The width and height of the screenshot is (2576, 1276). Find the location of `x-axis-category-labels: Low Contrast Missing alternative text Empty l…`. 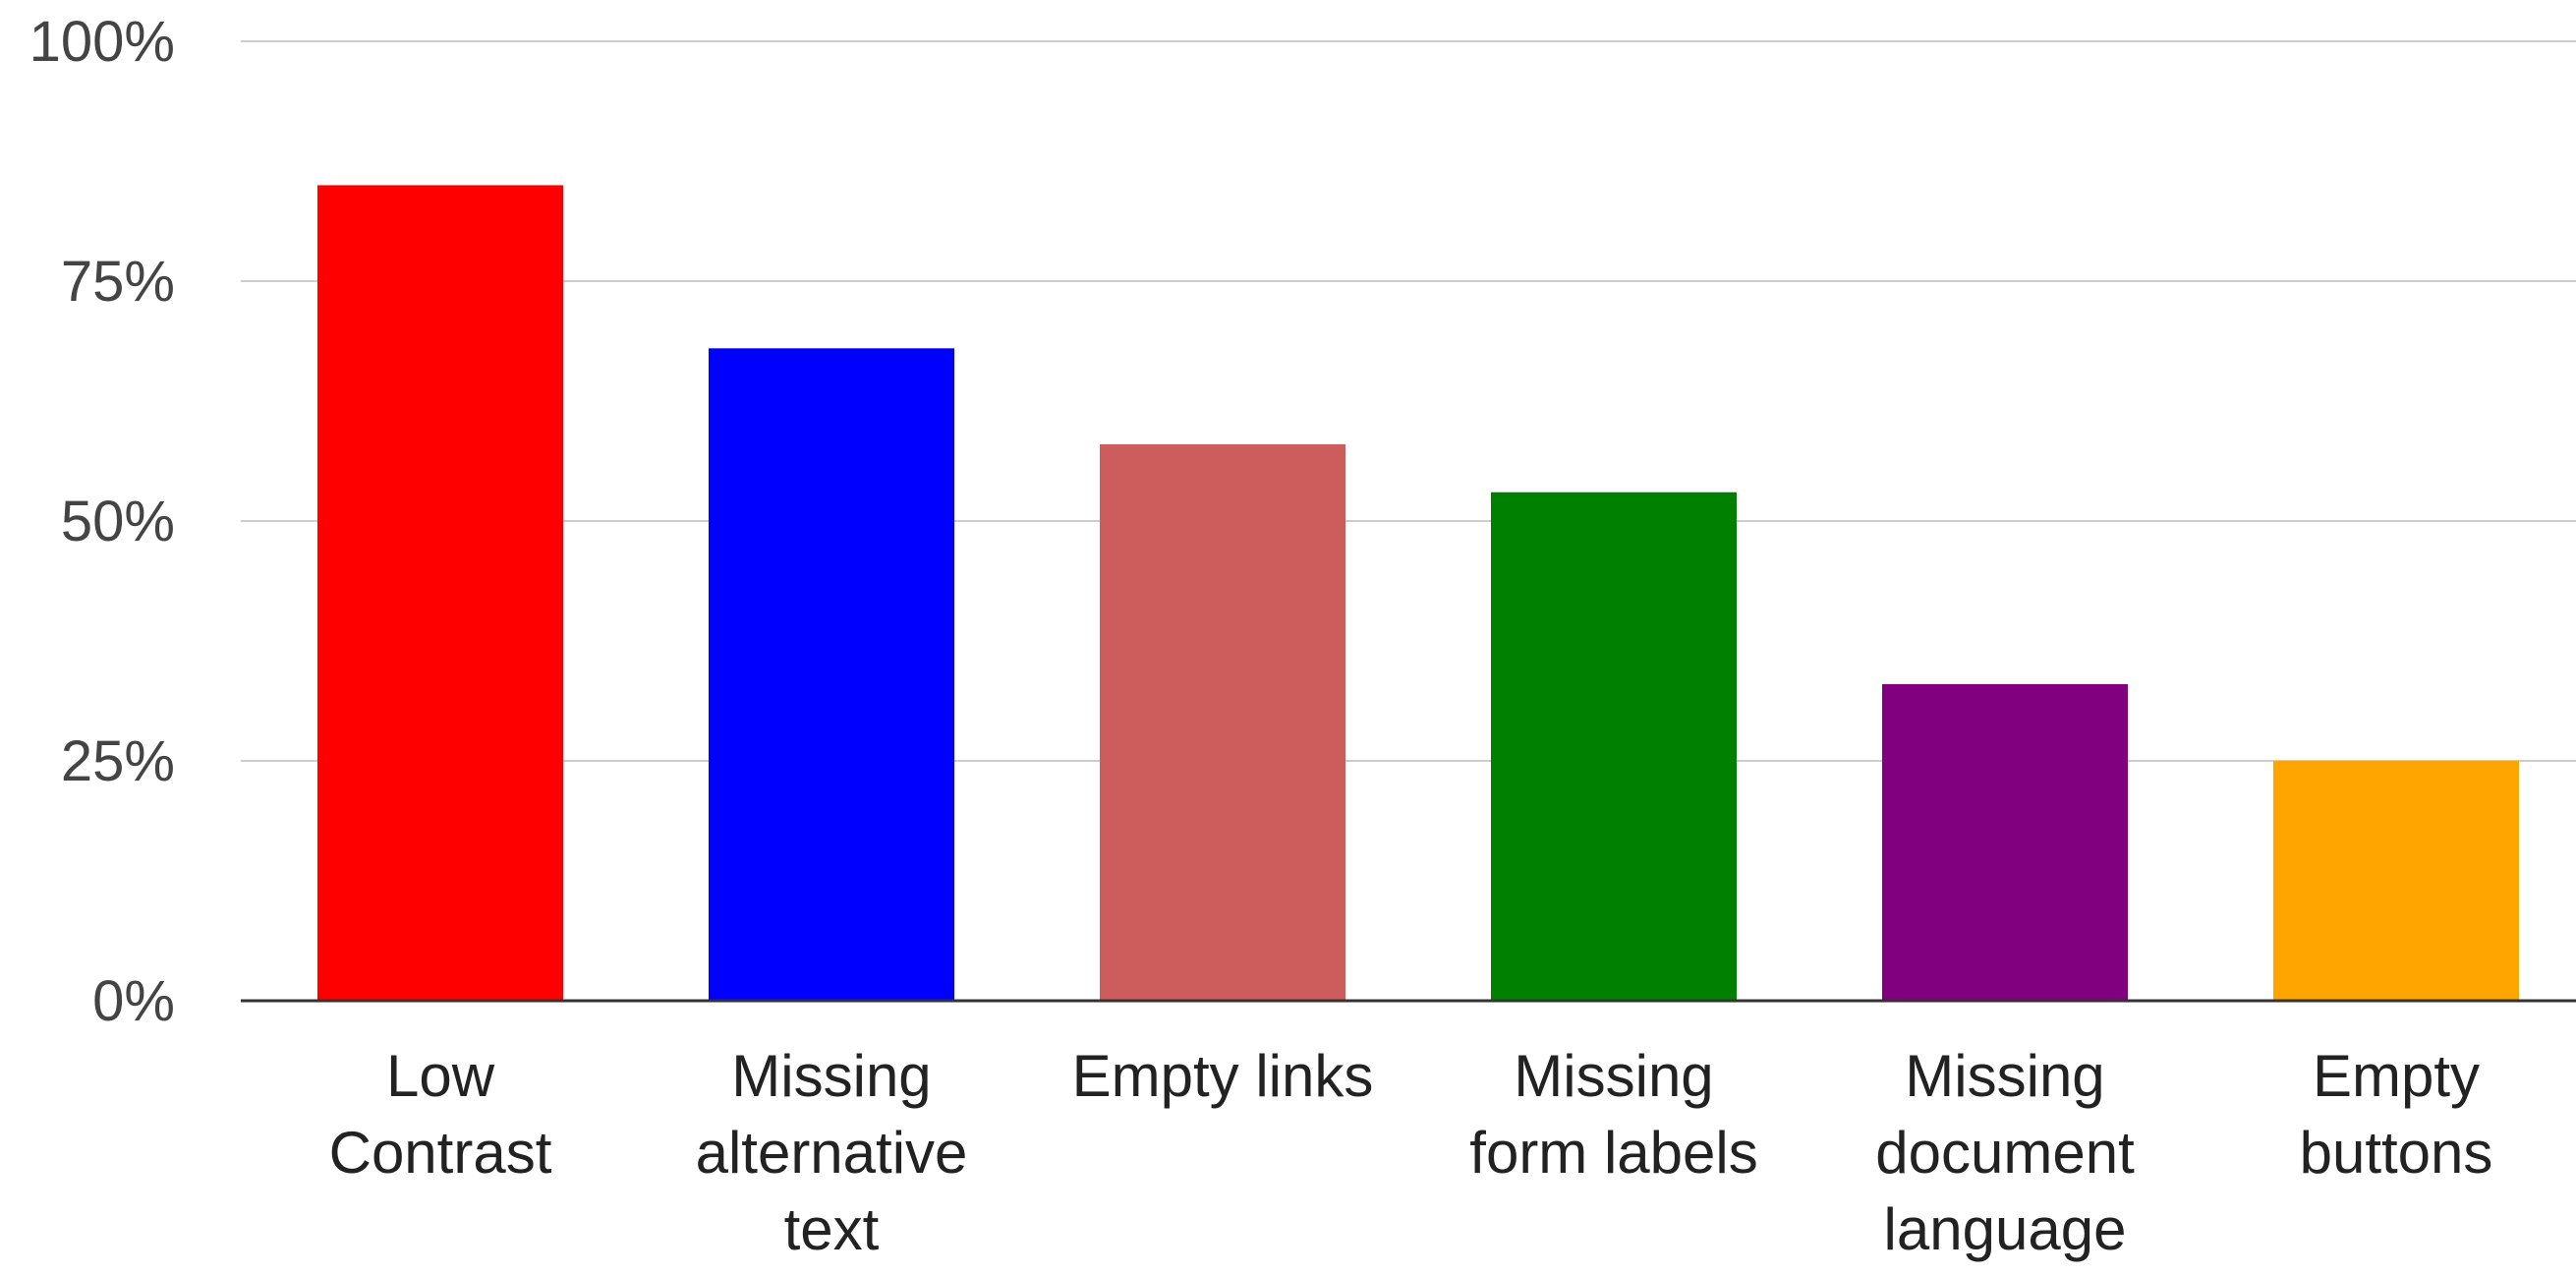

x-axis-category-labels: Low Contrast Missing alternative text Empty l… is located at coordinates (1411, 1152).